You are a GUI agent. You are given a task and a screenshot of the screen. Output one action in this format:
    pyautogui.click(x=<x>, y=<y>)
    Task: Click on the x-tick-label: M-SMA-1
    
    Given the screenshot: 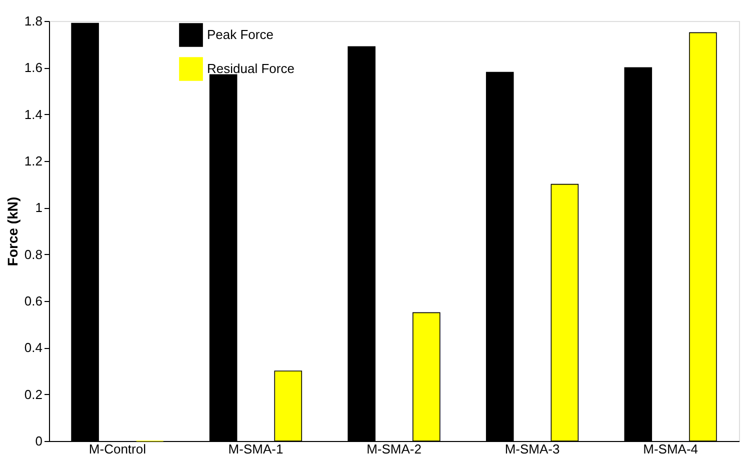 What is the action you would take?
    pyautogui.click(x=256, y=449)
    